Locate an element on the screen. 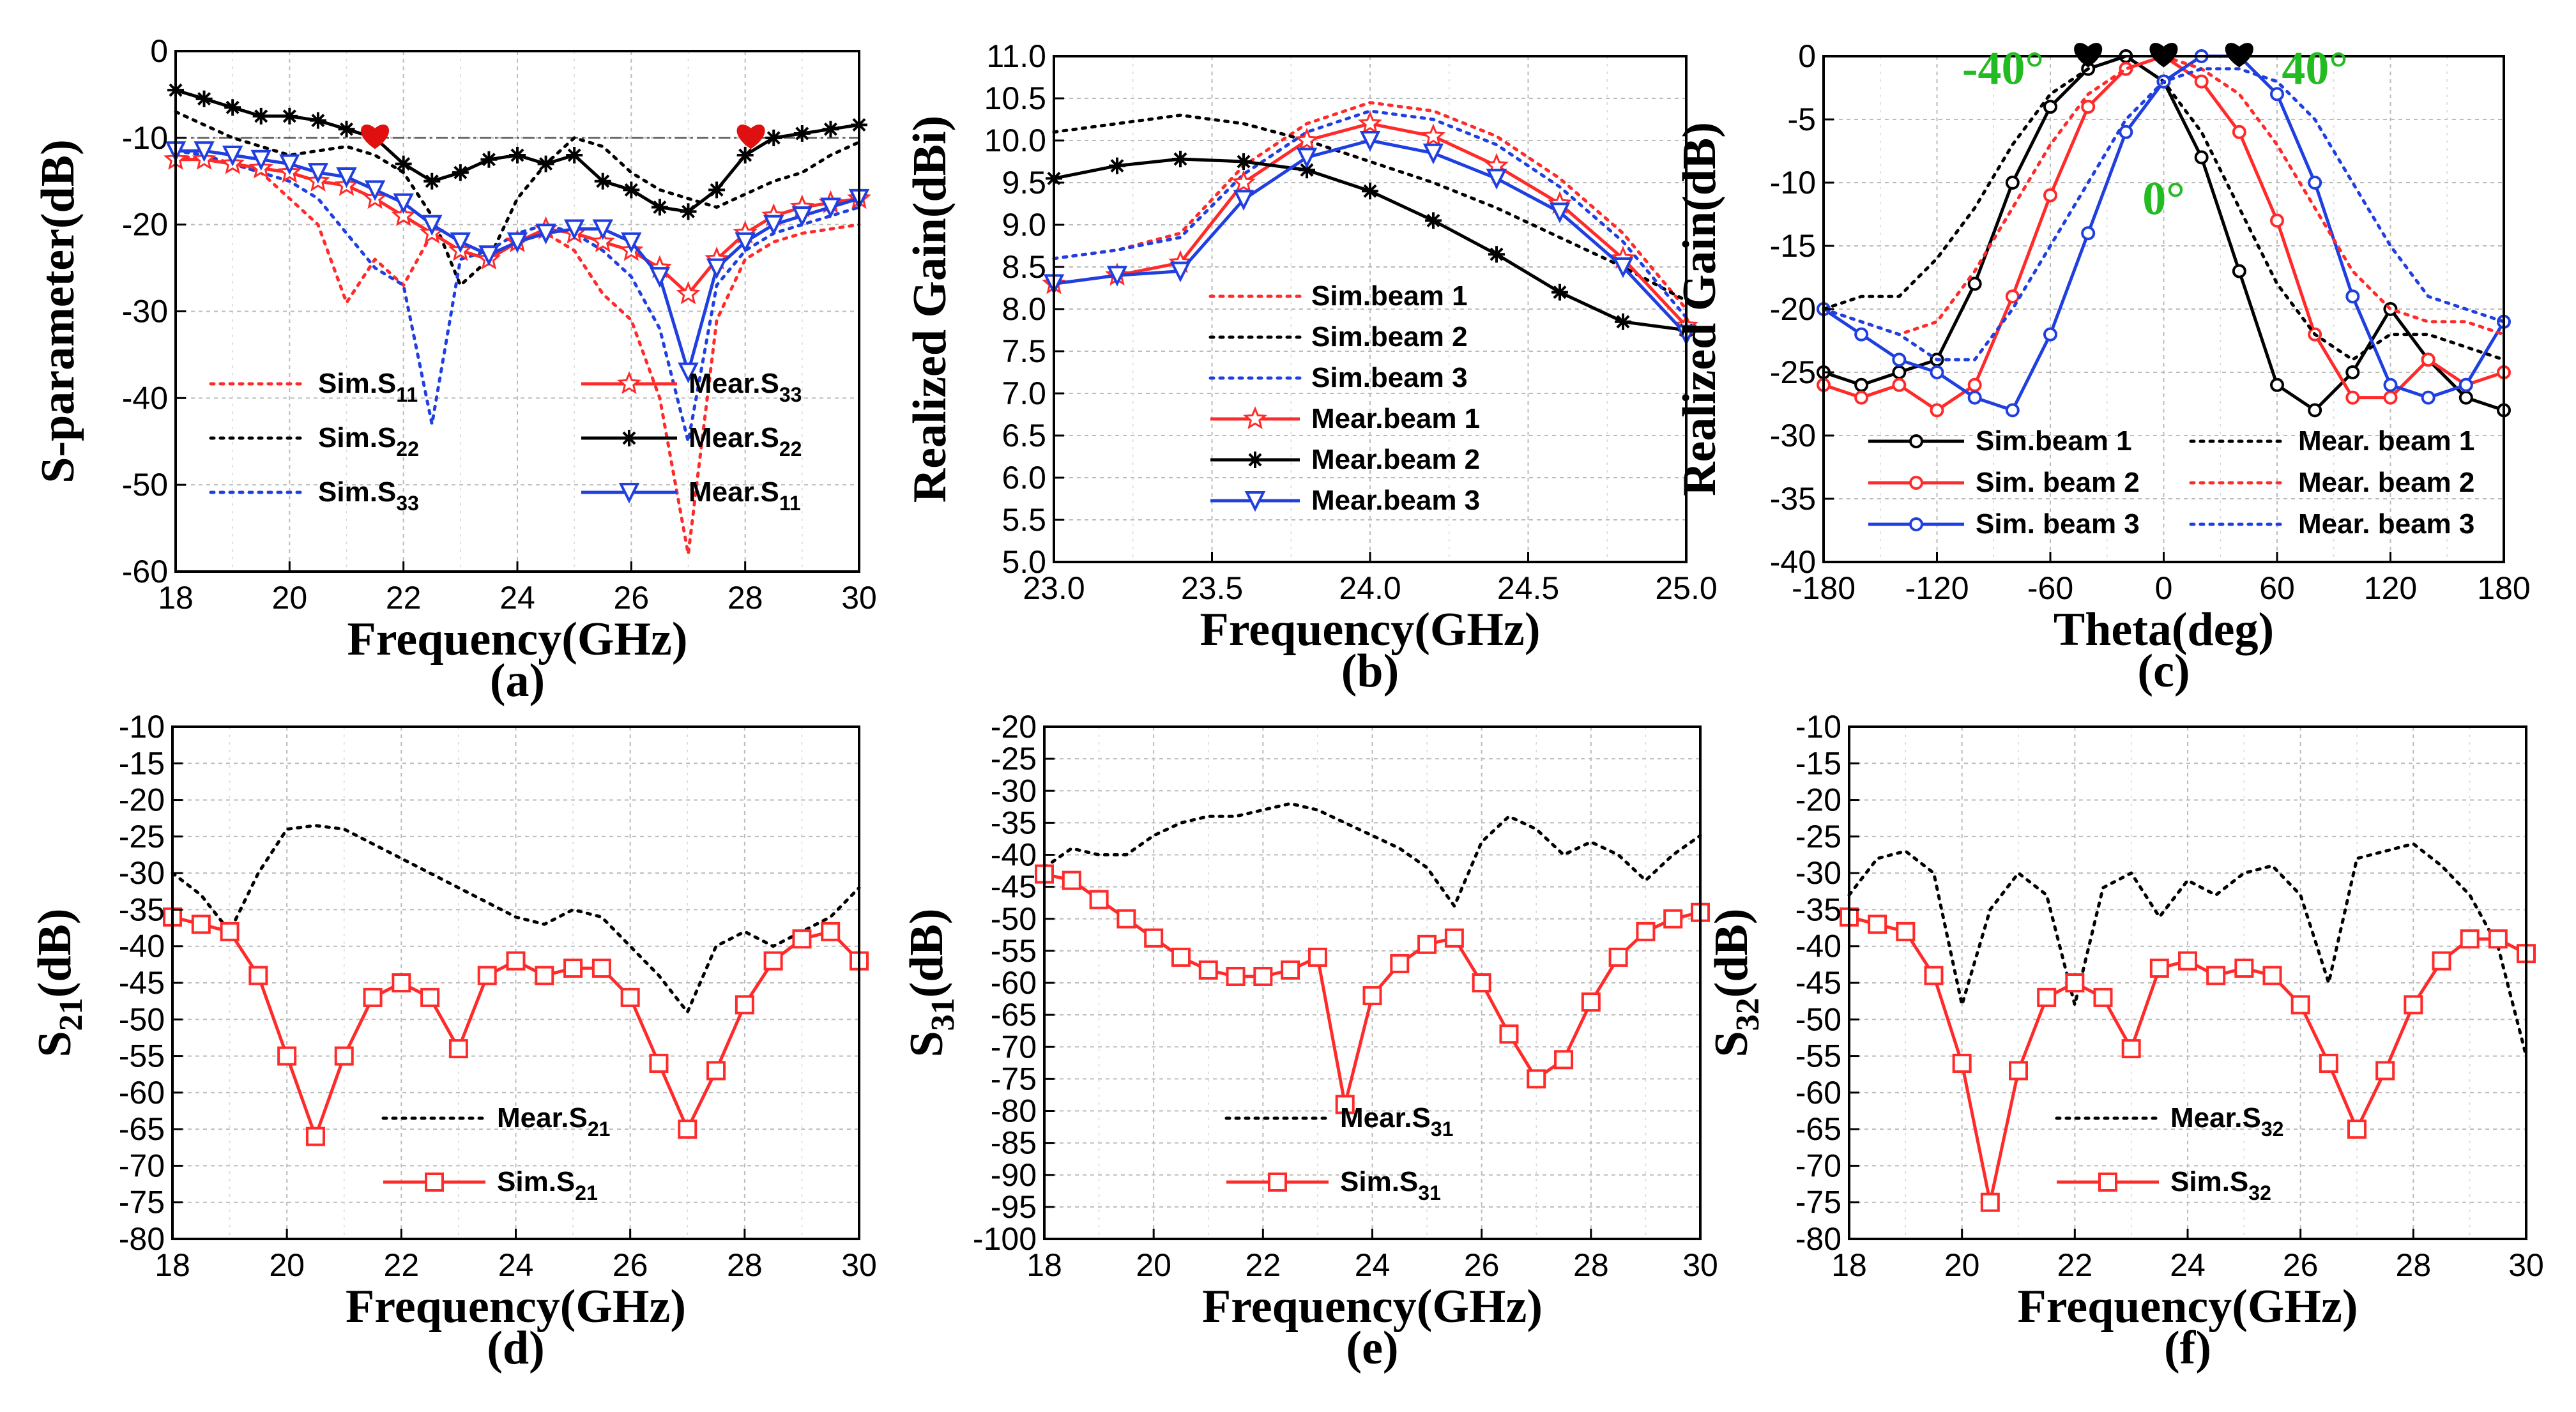 This screenshot has width=2576, height=1412. tick-label-y: 11.0 is located at coordinates (1016, 56).